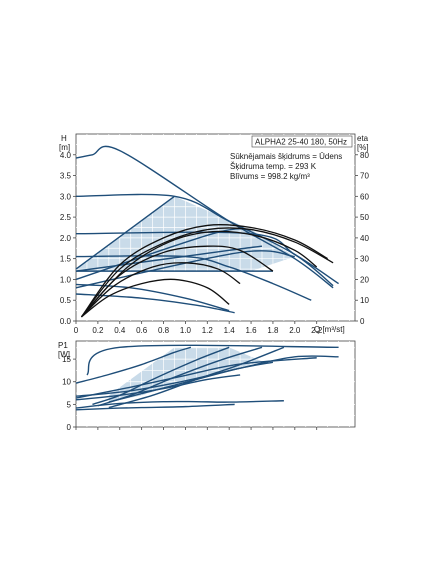 This screenshot has height=569, width=435. I want to click on power-axis-unit: [W], so click(64, 354).